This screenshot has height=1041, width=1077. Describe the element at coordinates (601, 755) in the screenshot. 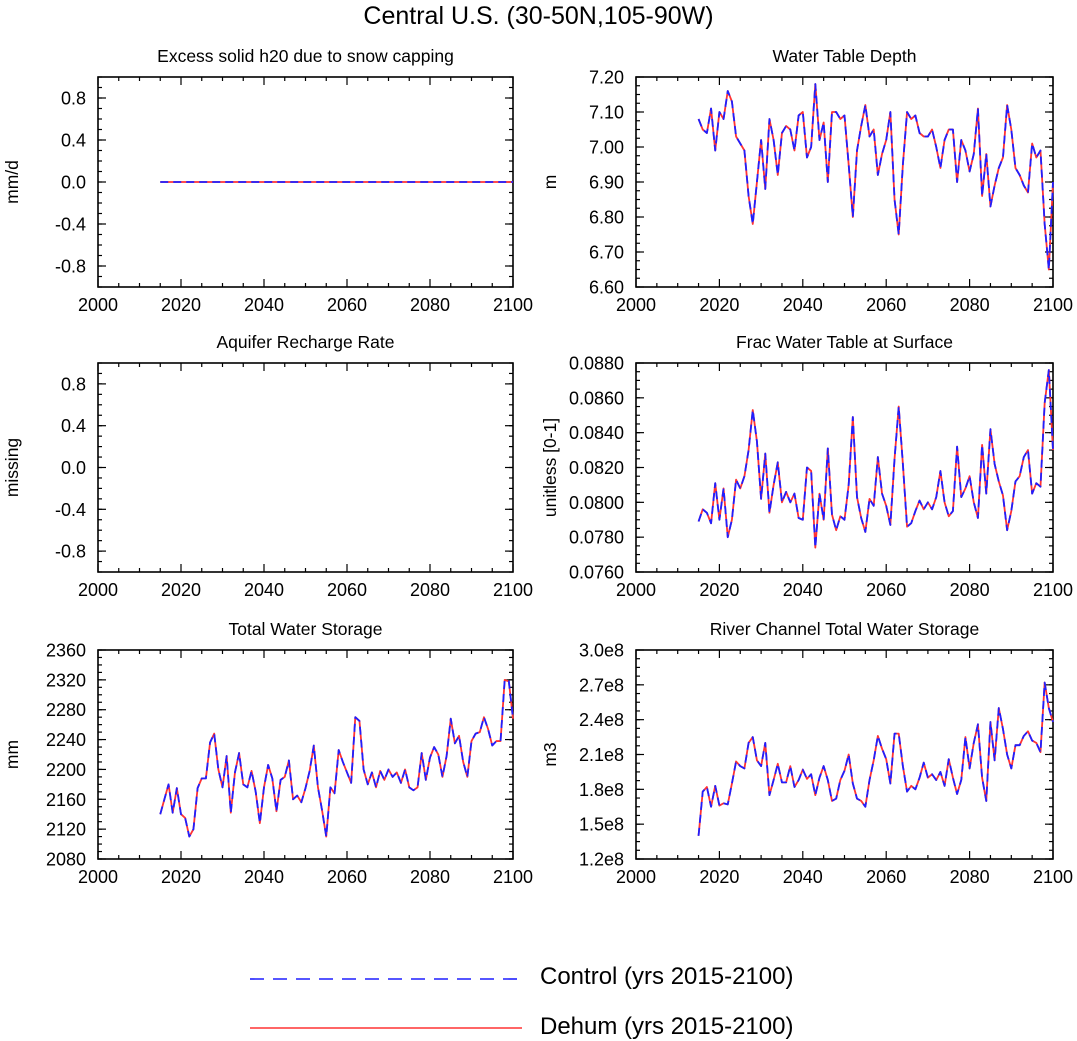

I see `y-tick-label: 2.1e8` at that location.